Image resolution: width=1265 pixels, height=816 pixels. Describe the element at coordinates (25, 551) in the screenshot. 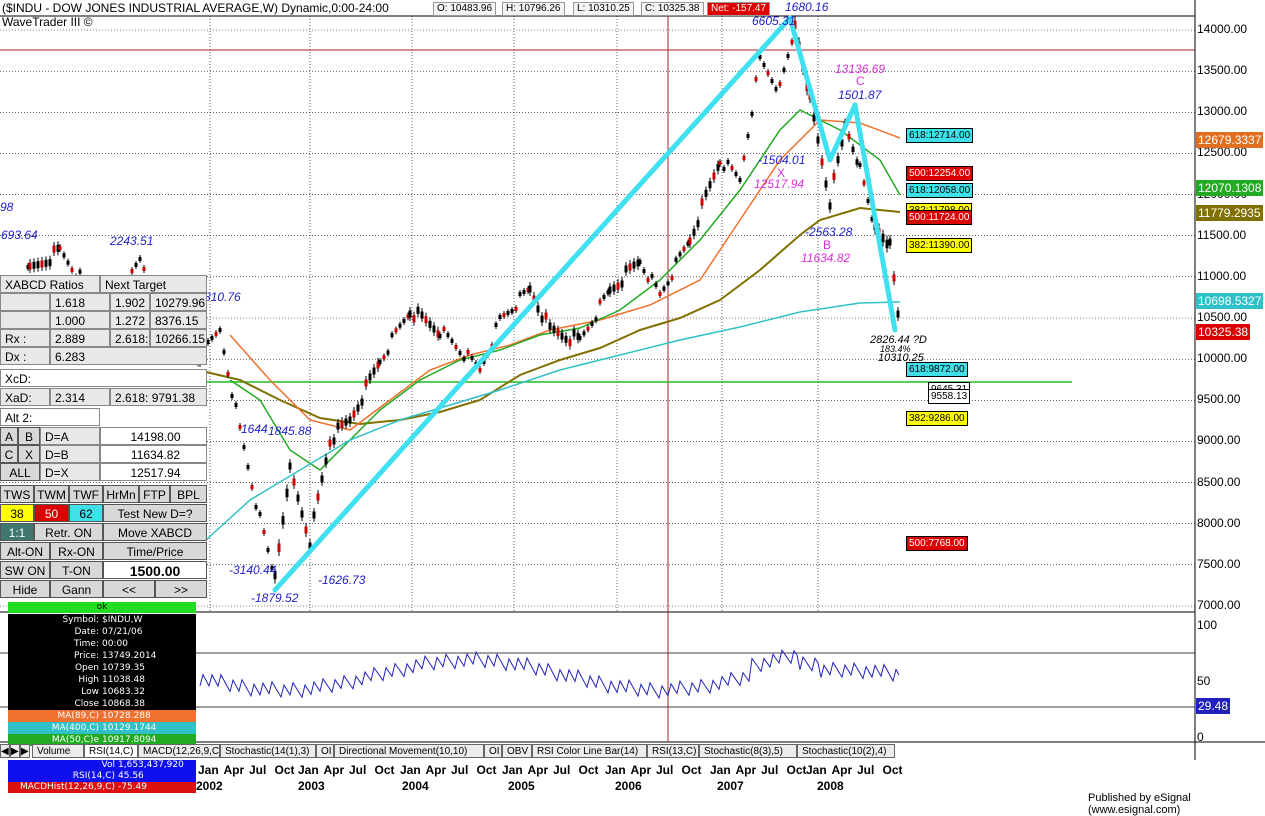

I see `alt-on-button: Alt-ON` at that location.